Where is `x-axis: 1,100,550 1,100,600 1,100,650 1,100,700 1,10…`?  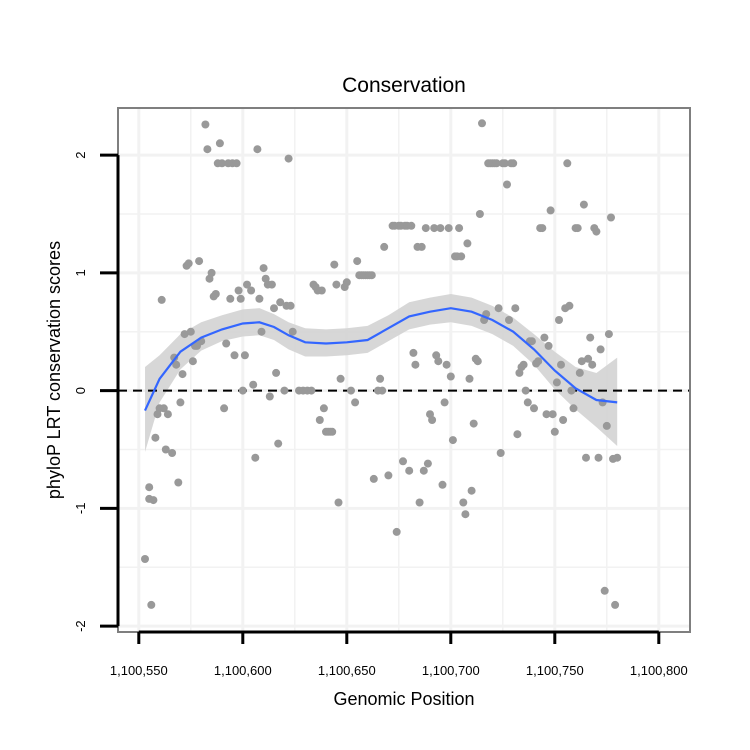 x-axis: 1,100,550 1,100,600 1,100,650 1,100,700 1,10… is located at coordinates (399, 654).